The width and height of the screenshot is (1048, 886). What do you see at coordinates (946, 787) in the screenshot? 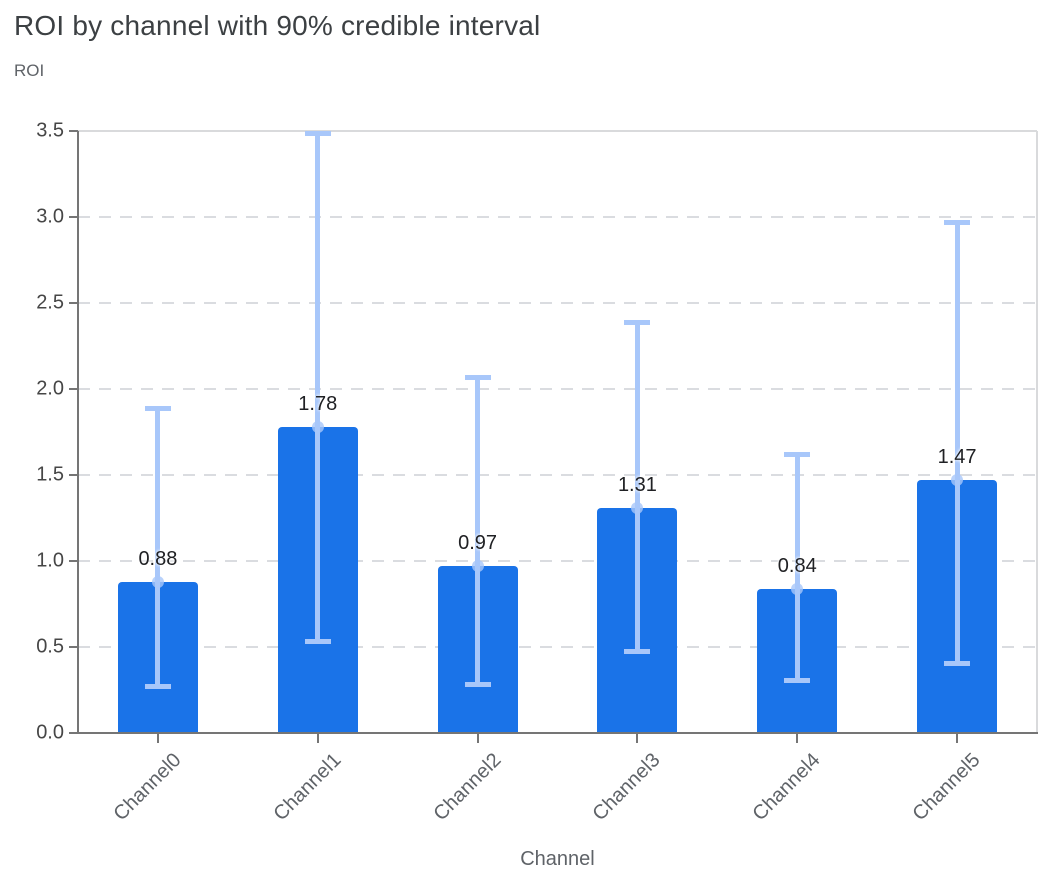
I see `x-tick-label: Channel5` at bounding box center [946, 787].